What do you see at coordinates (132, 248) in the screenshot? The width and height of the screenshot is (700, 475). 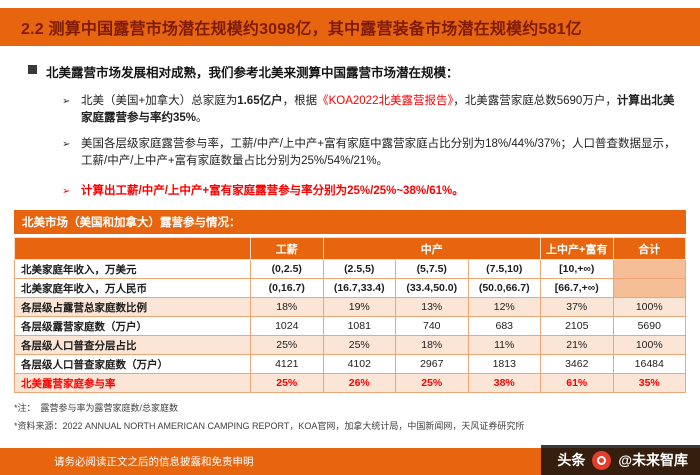 I see `header-empty-cell` at bounding box center [132, 248].